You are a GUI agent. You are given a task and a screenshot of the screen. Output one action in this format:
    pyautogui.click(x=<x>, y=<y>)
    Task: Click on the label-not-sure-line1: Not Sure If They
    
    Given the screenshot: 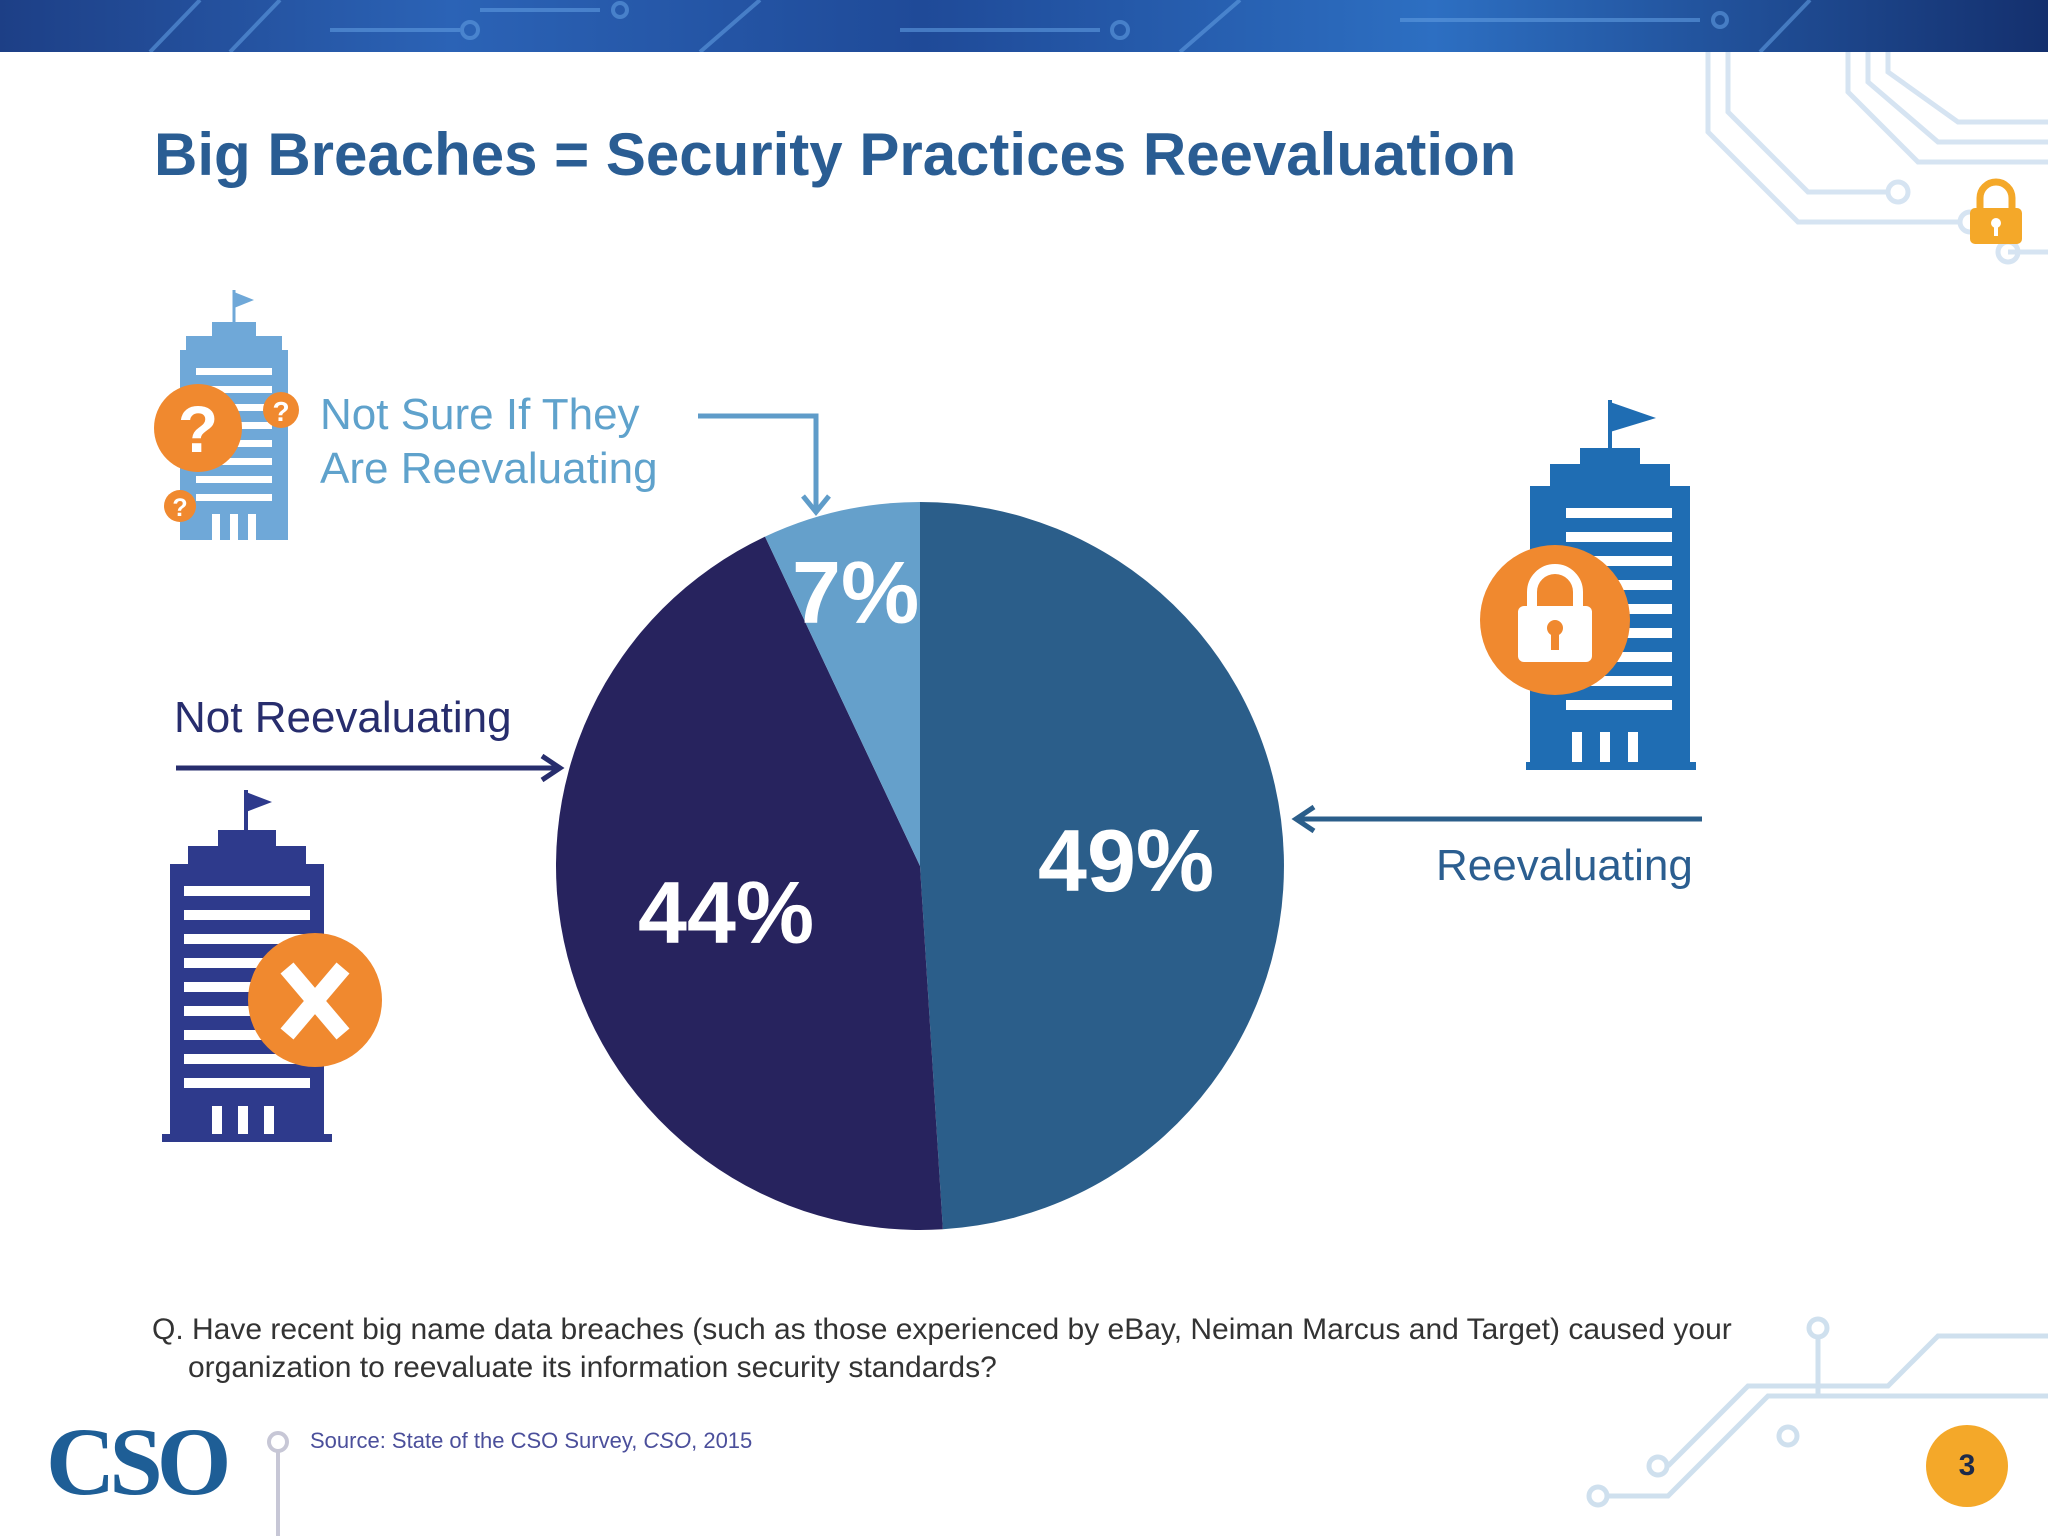 What is the action you would take?
    pyautogui.click(x=480, y=414)
    